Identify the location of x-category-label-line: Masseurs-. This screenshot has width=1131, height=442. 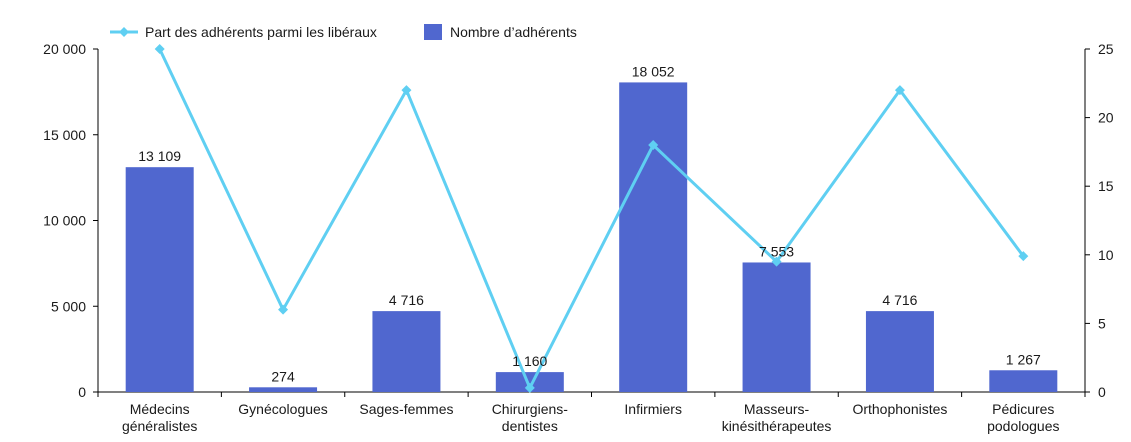
(777, 409).